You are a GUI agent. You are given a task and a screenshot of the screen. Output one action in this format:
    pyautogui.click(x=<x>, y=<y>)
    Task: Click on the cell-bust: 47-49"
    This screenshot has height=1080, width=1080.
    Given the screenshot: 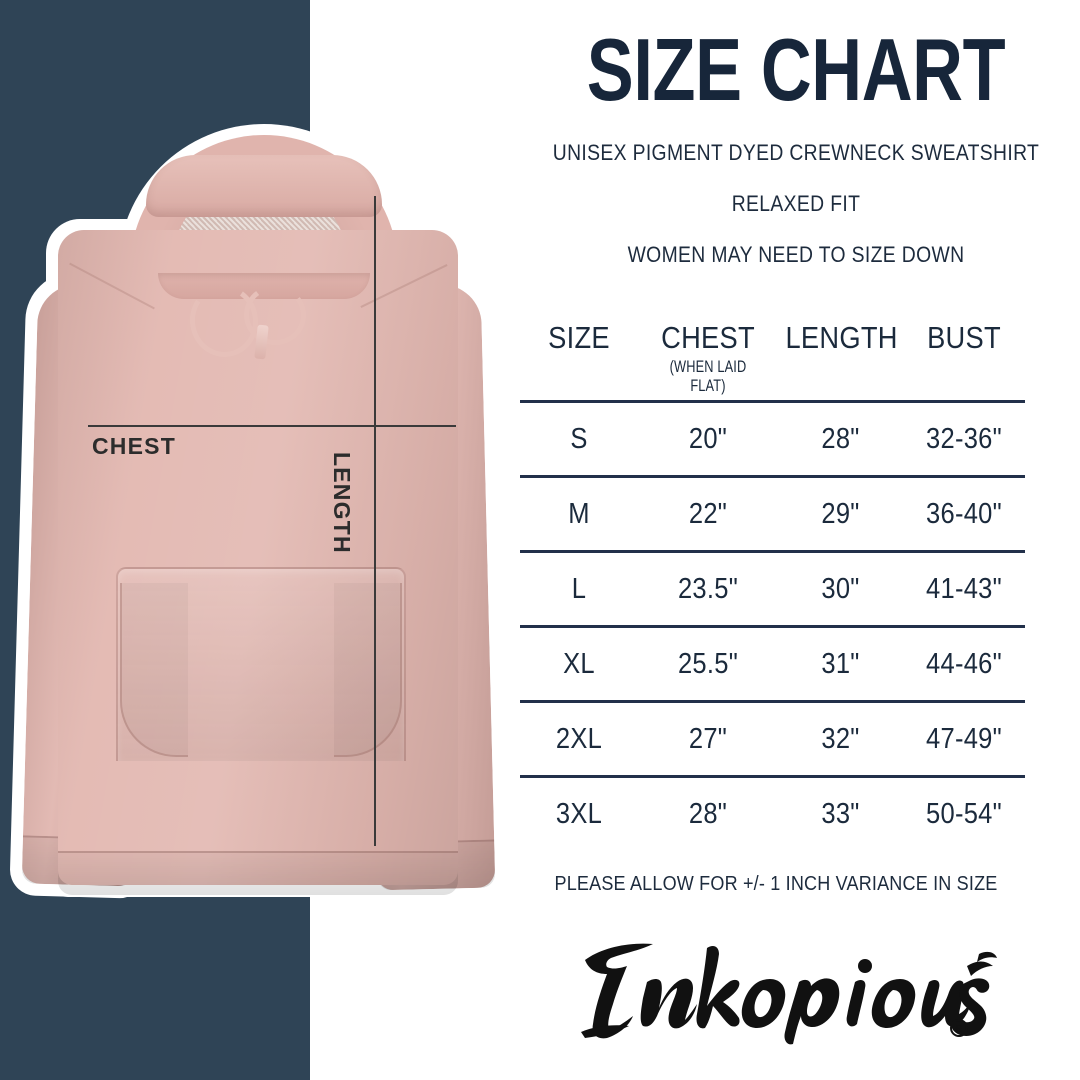 What is the action you would take?
    pyautogui.click(x=964, y=738)
    